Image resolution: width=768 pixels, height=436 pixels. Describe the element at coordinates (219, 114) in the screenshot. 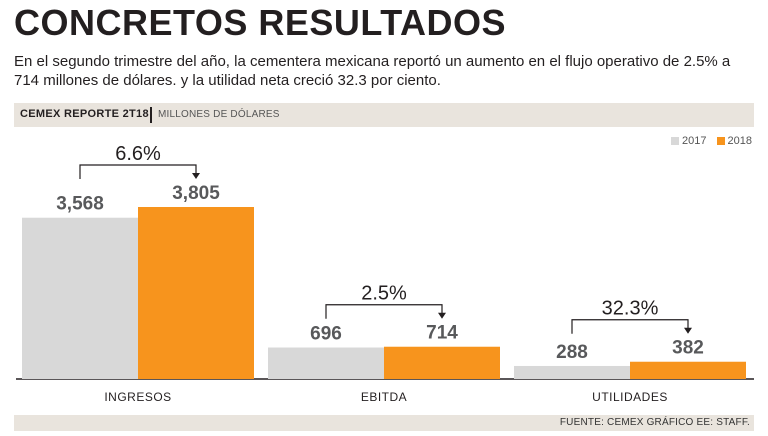

I see `units-label: MILLONES DE DÓLARES` at that location.